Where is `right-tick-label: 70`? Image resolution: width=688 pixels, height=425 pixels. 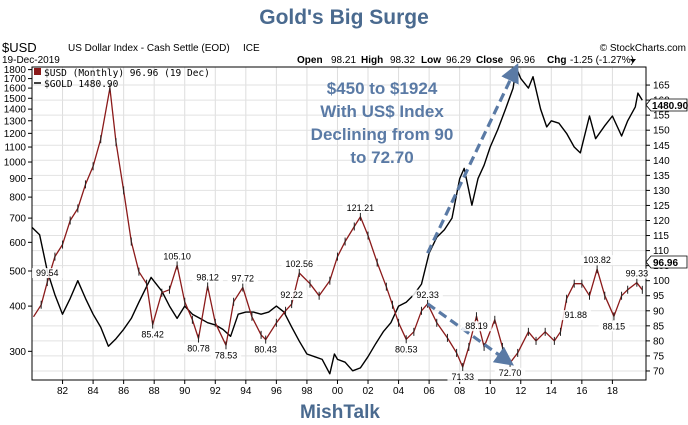 right-tick-label: 70 is located at coordinates (659, 371).